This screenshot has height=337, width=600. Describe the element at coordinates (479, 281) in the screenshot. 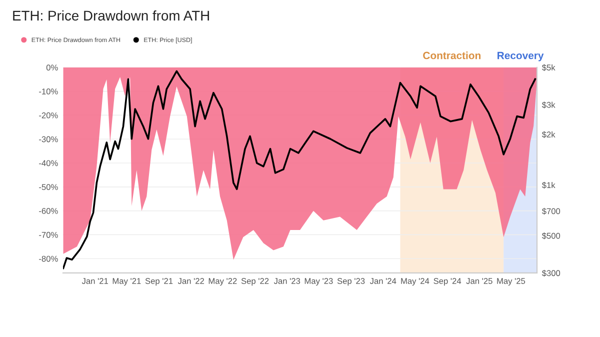

I see `x-tick-label: Jan '25` at that location.